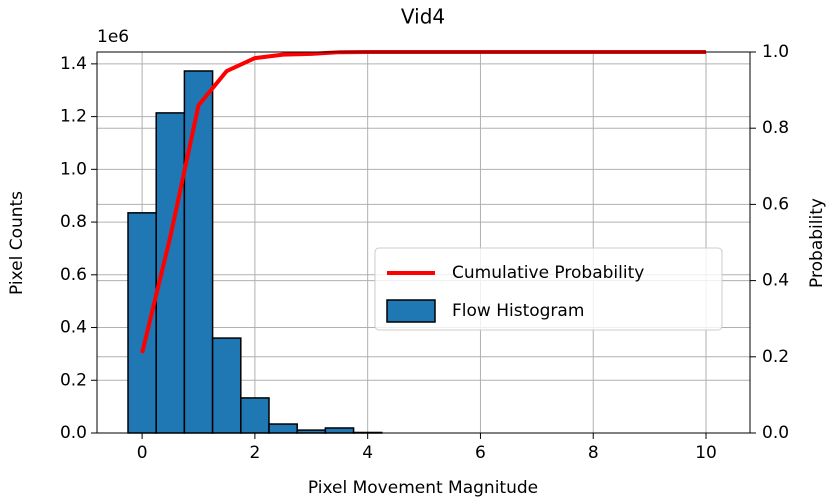  I want to click on y2-tick-label: 0.6, so click(775, 204).